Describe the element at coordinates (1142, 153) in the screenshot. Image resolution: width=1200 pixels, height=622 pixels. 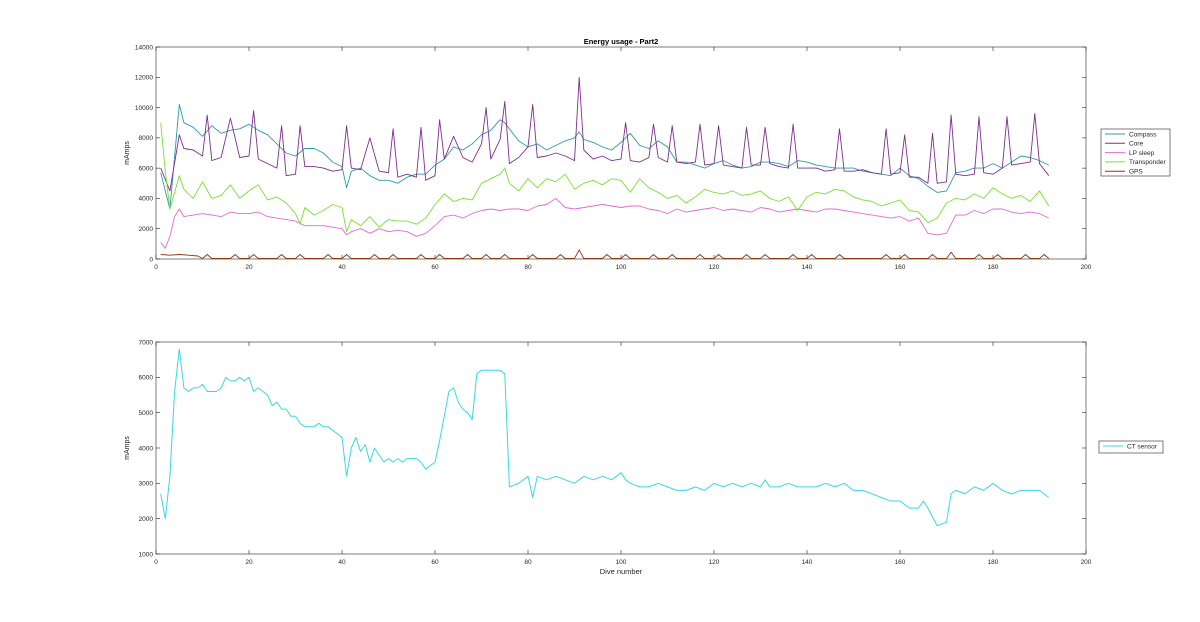
I see `legend-label-lp-sleep: LP sleep` at that location.